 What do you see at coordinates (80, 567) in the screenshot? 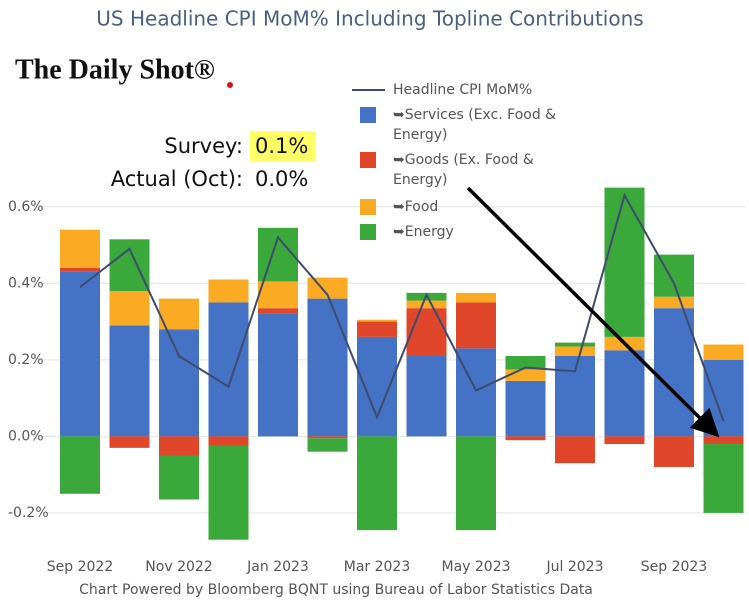
I see `x-tick-label: Sep 2022` at bounding box center [80, 567].